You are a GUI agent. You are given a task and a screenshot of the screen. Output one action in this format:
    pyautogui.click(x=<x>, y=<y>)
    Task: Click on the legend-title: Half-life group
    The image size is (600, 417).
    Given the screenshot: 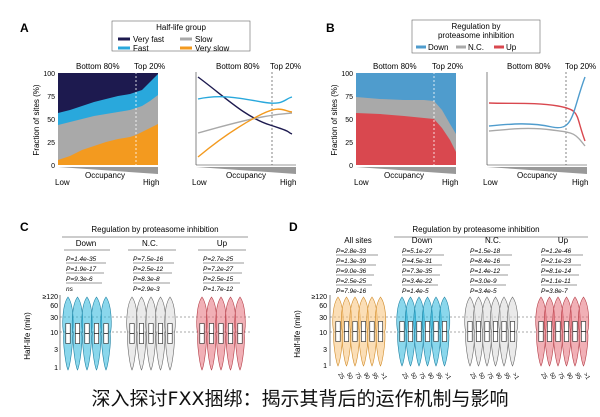 What is the action you would take?
    pyautogui.click(x=181, y=27)
    